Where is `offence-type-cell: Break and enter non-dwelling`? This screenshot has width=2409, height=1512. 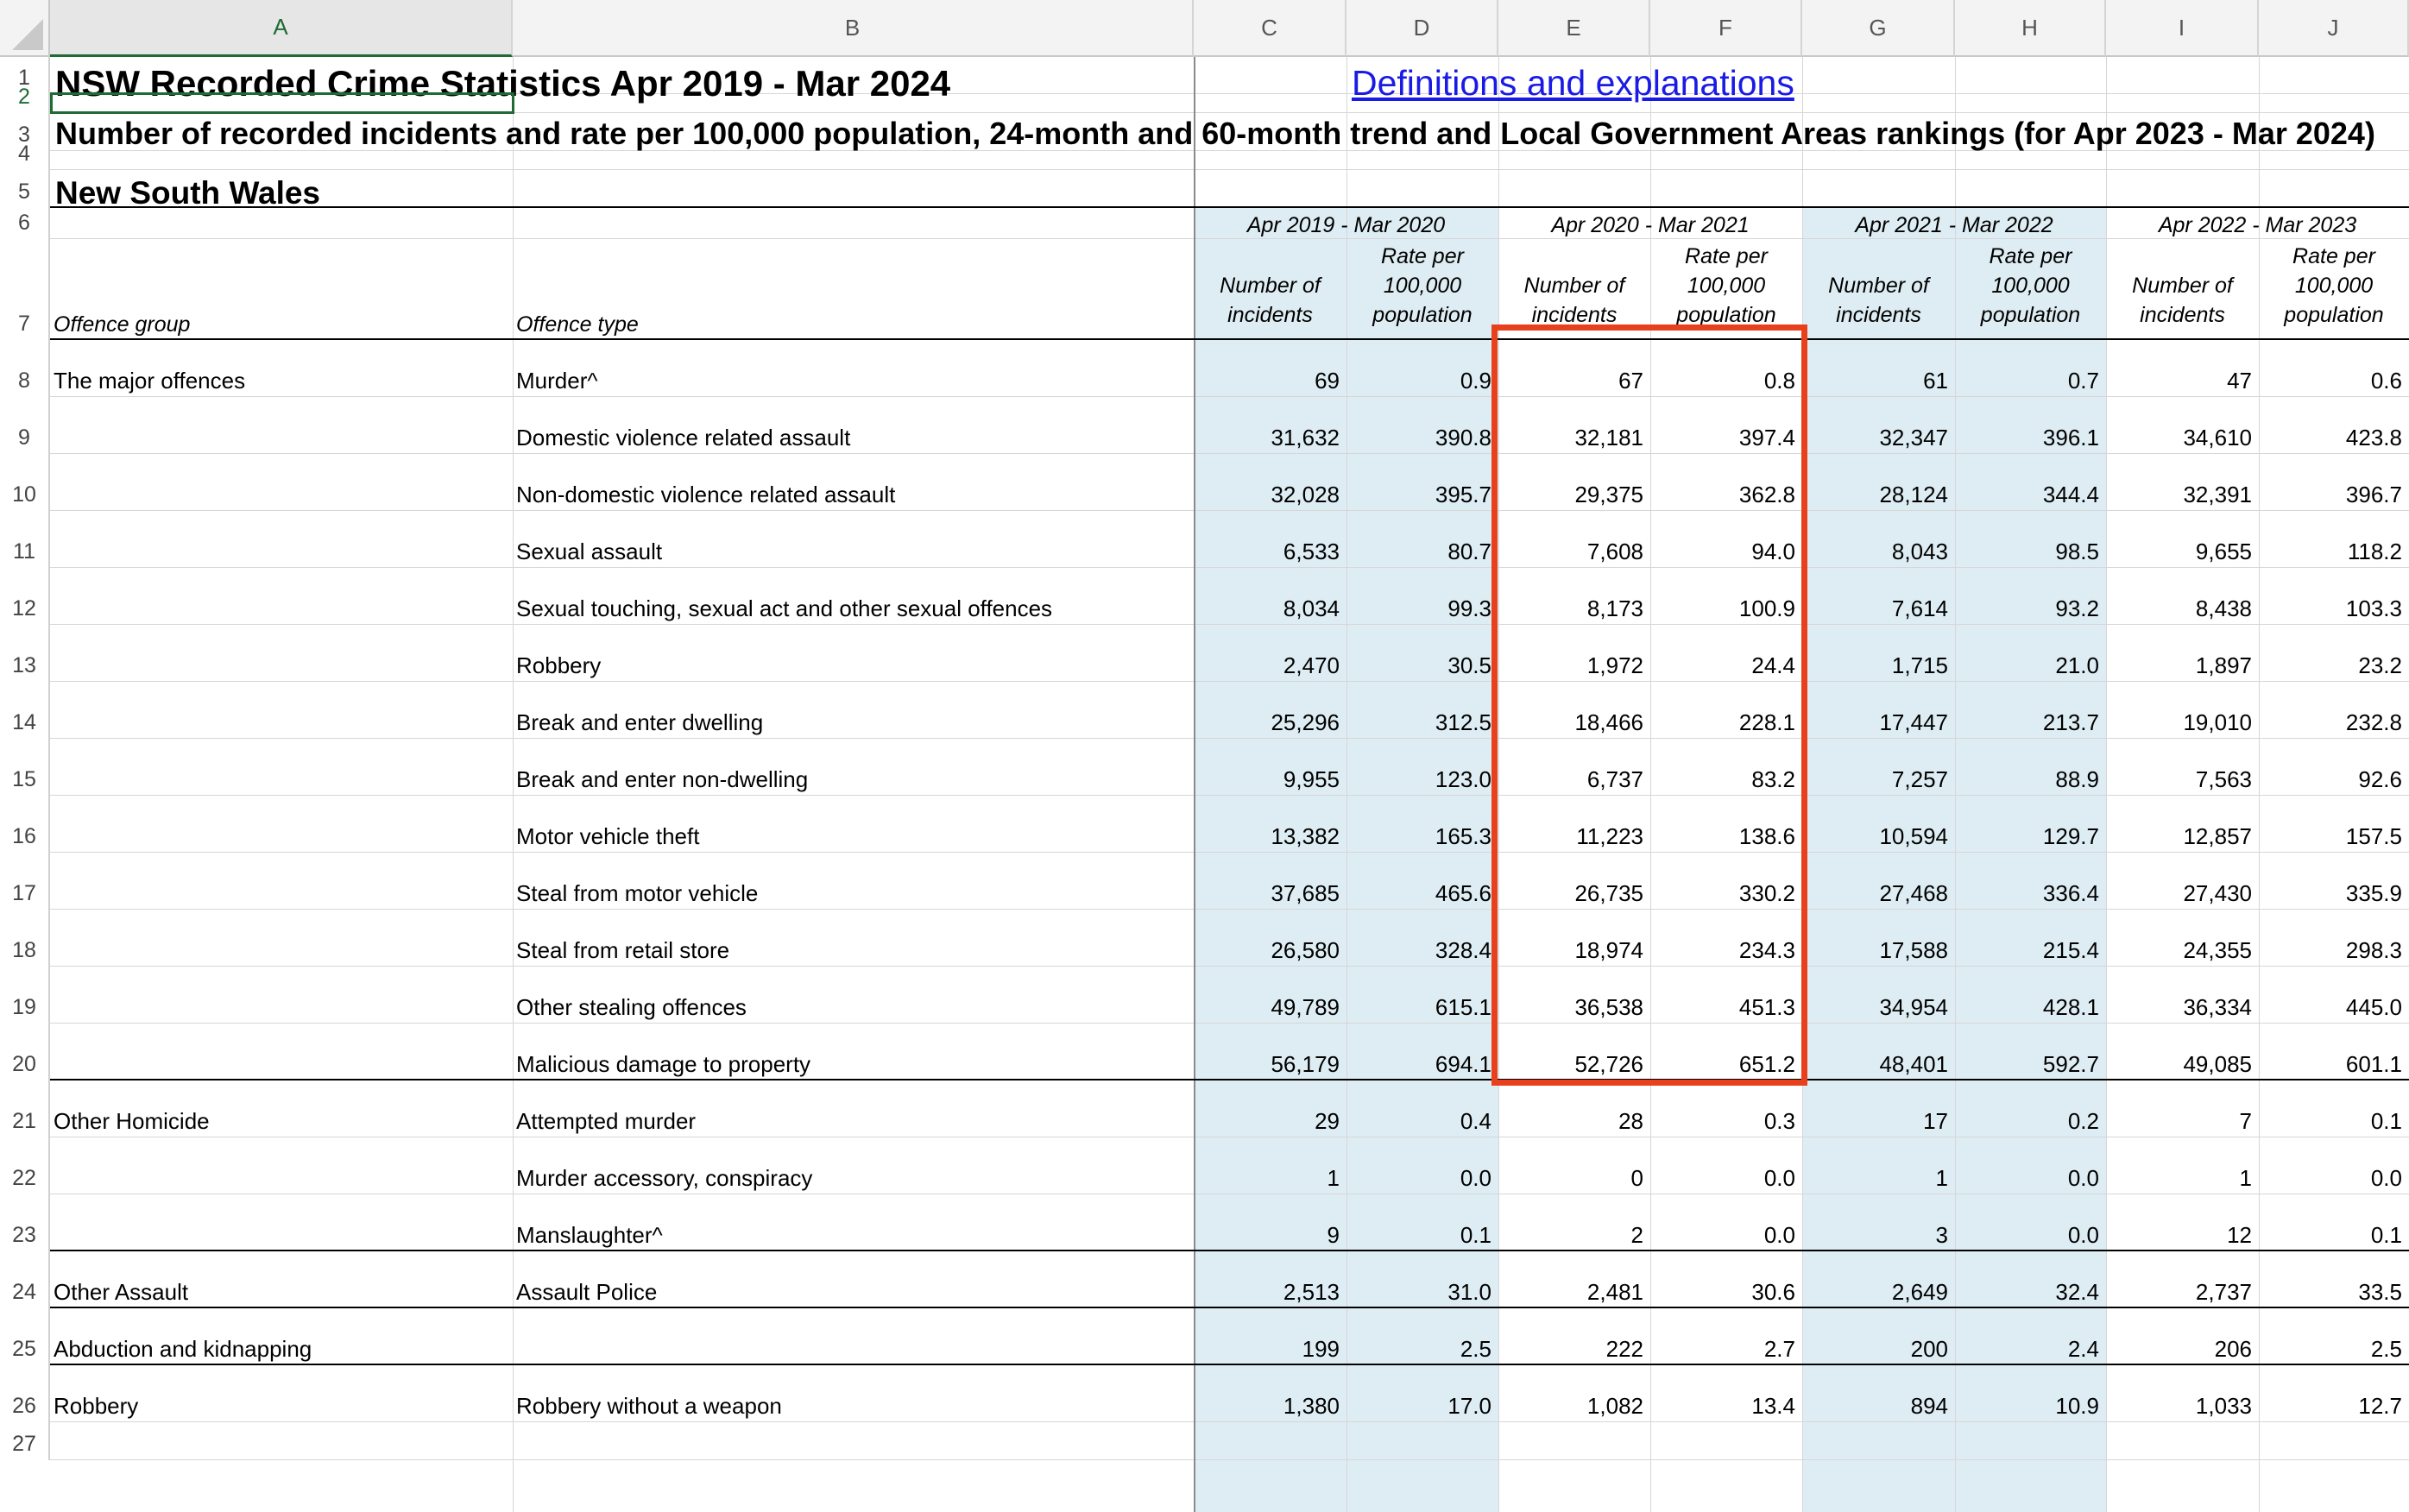
offence-type-cell: Break and enter non-dwelling is located at coordinates (662, 779).